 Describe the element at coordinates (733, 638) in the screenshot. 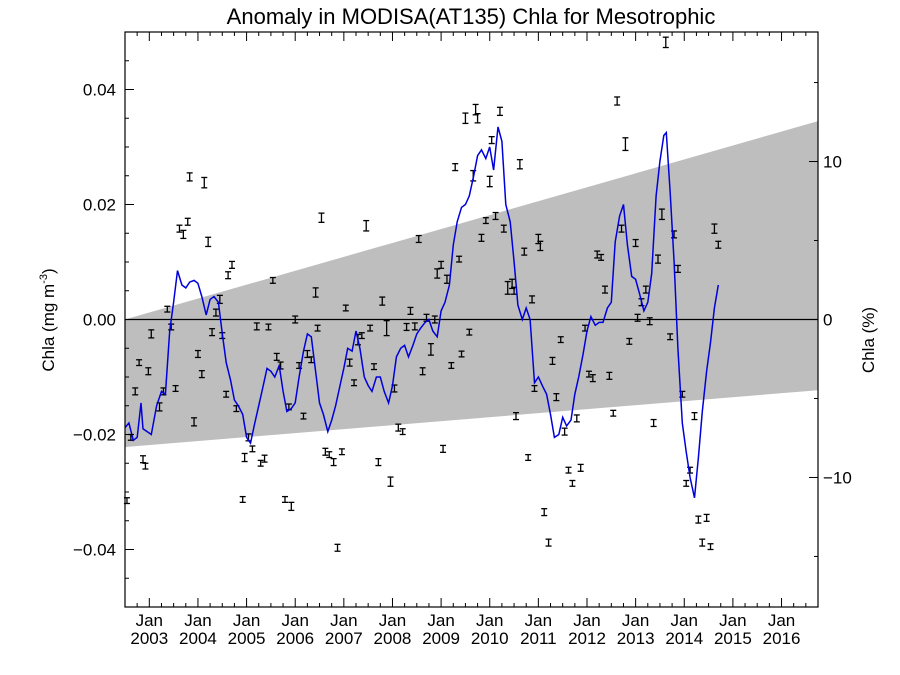

I see `x-tick-label-year: 2015` at that location.